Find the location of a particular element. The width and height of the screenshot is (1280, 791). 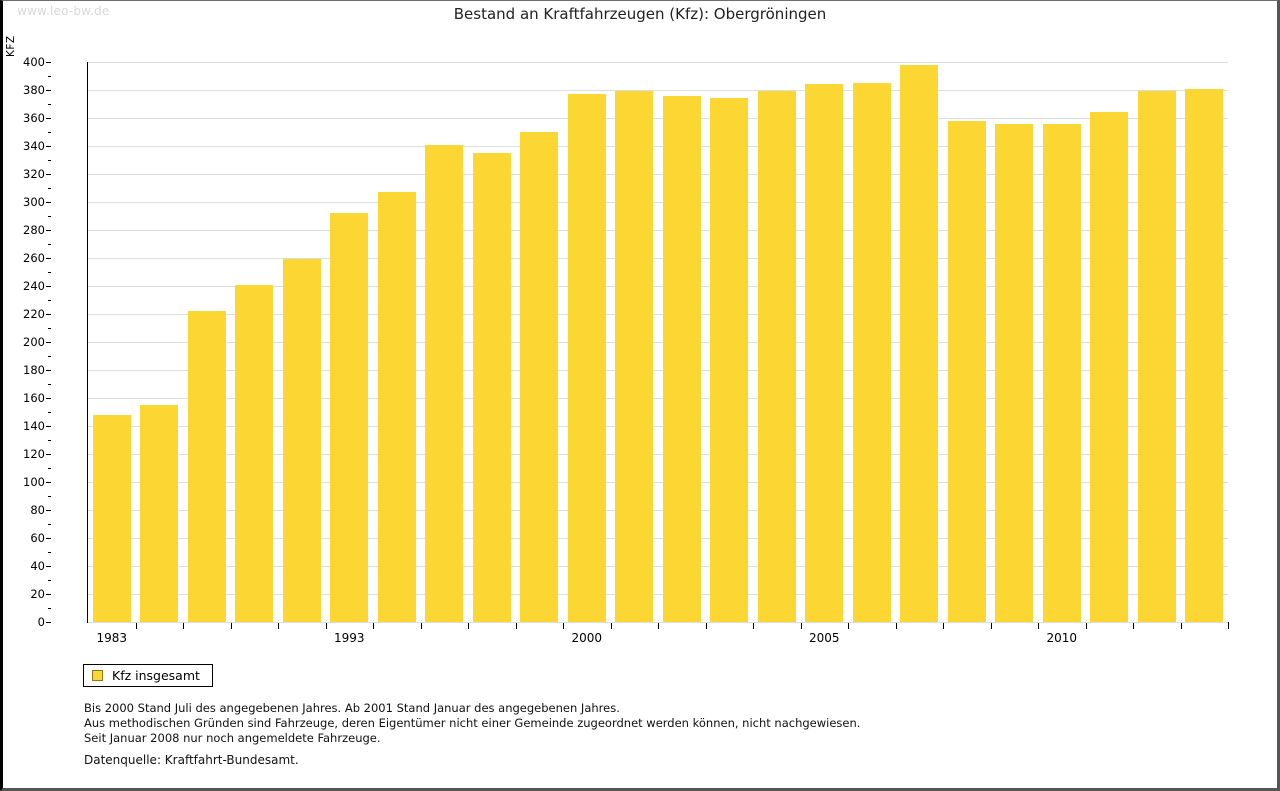

x-axis-label: 2010 is located at coordinates (1062, 638).